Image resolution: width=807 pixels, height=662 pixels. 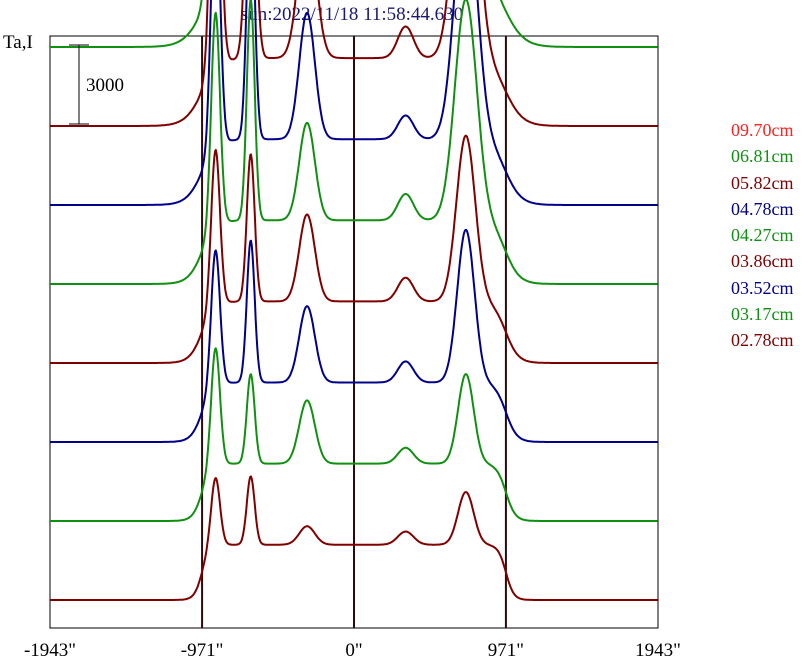 I want to click on series-line-06.81cm, so click(x=354, y=24).